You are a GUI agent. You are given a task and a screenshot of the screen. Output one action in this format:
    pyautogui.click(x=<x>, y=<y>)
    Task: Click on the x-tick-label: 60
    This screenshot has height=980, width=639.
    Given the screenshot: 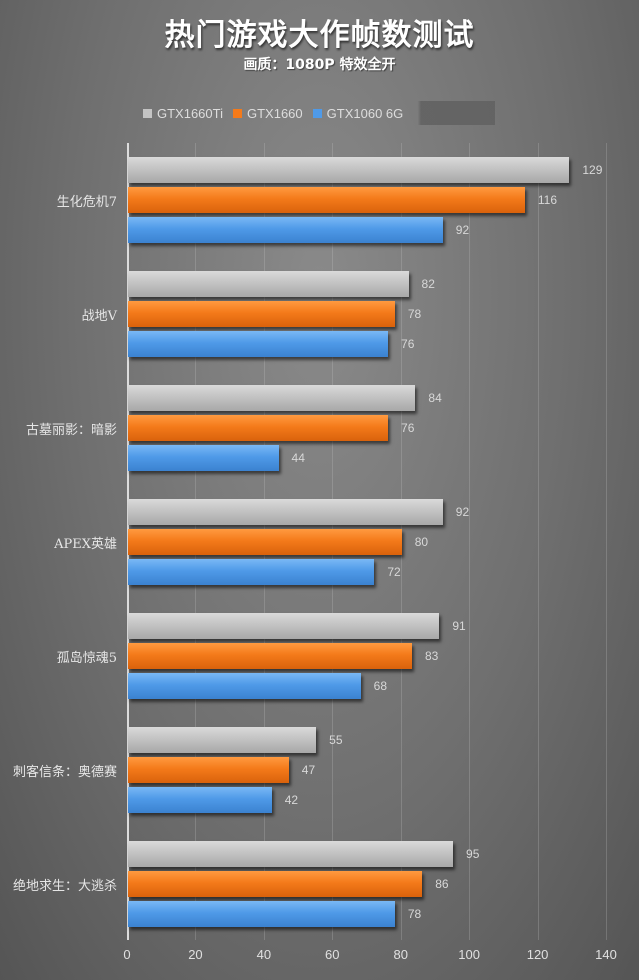 What is the action you would take?
    pyautogui.click(x=332, y=954)
    